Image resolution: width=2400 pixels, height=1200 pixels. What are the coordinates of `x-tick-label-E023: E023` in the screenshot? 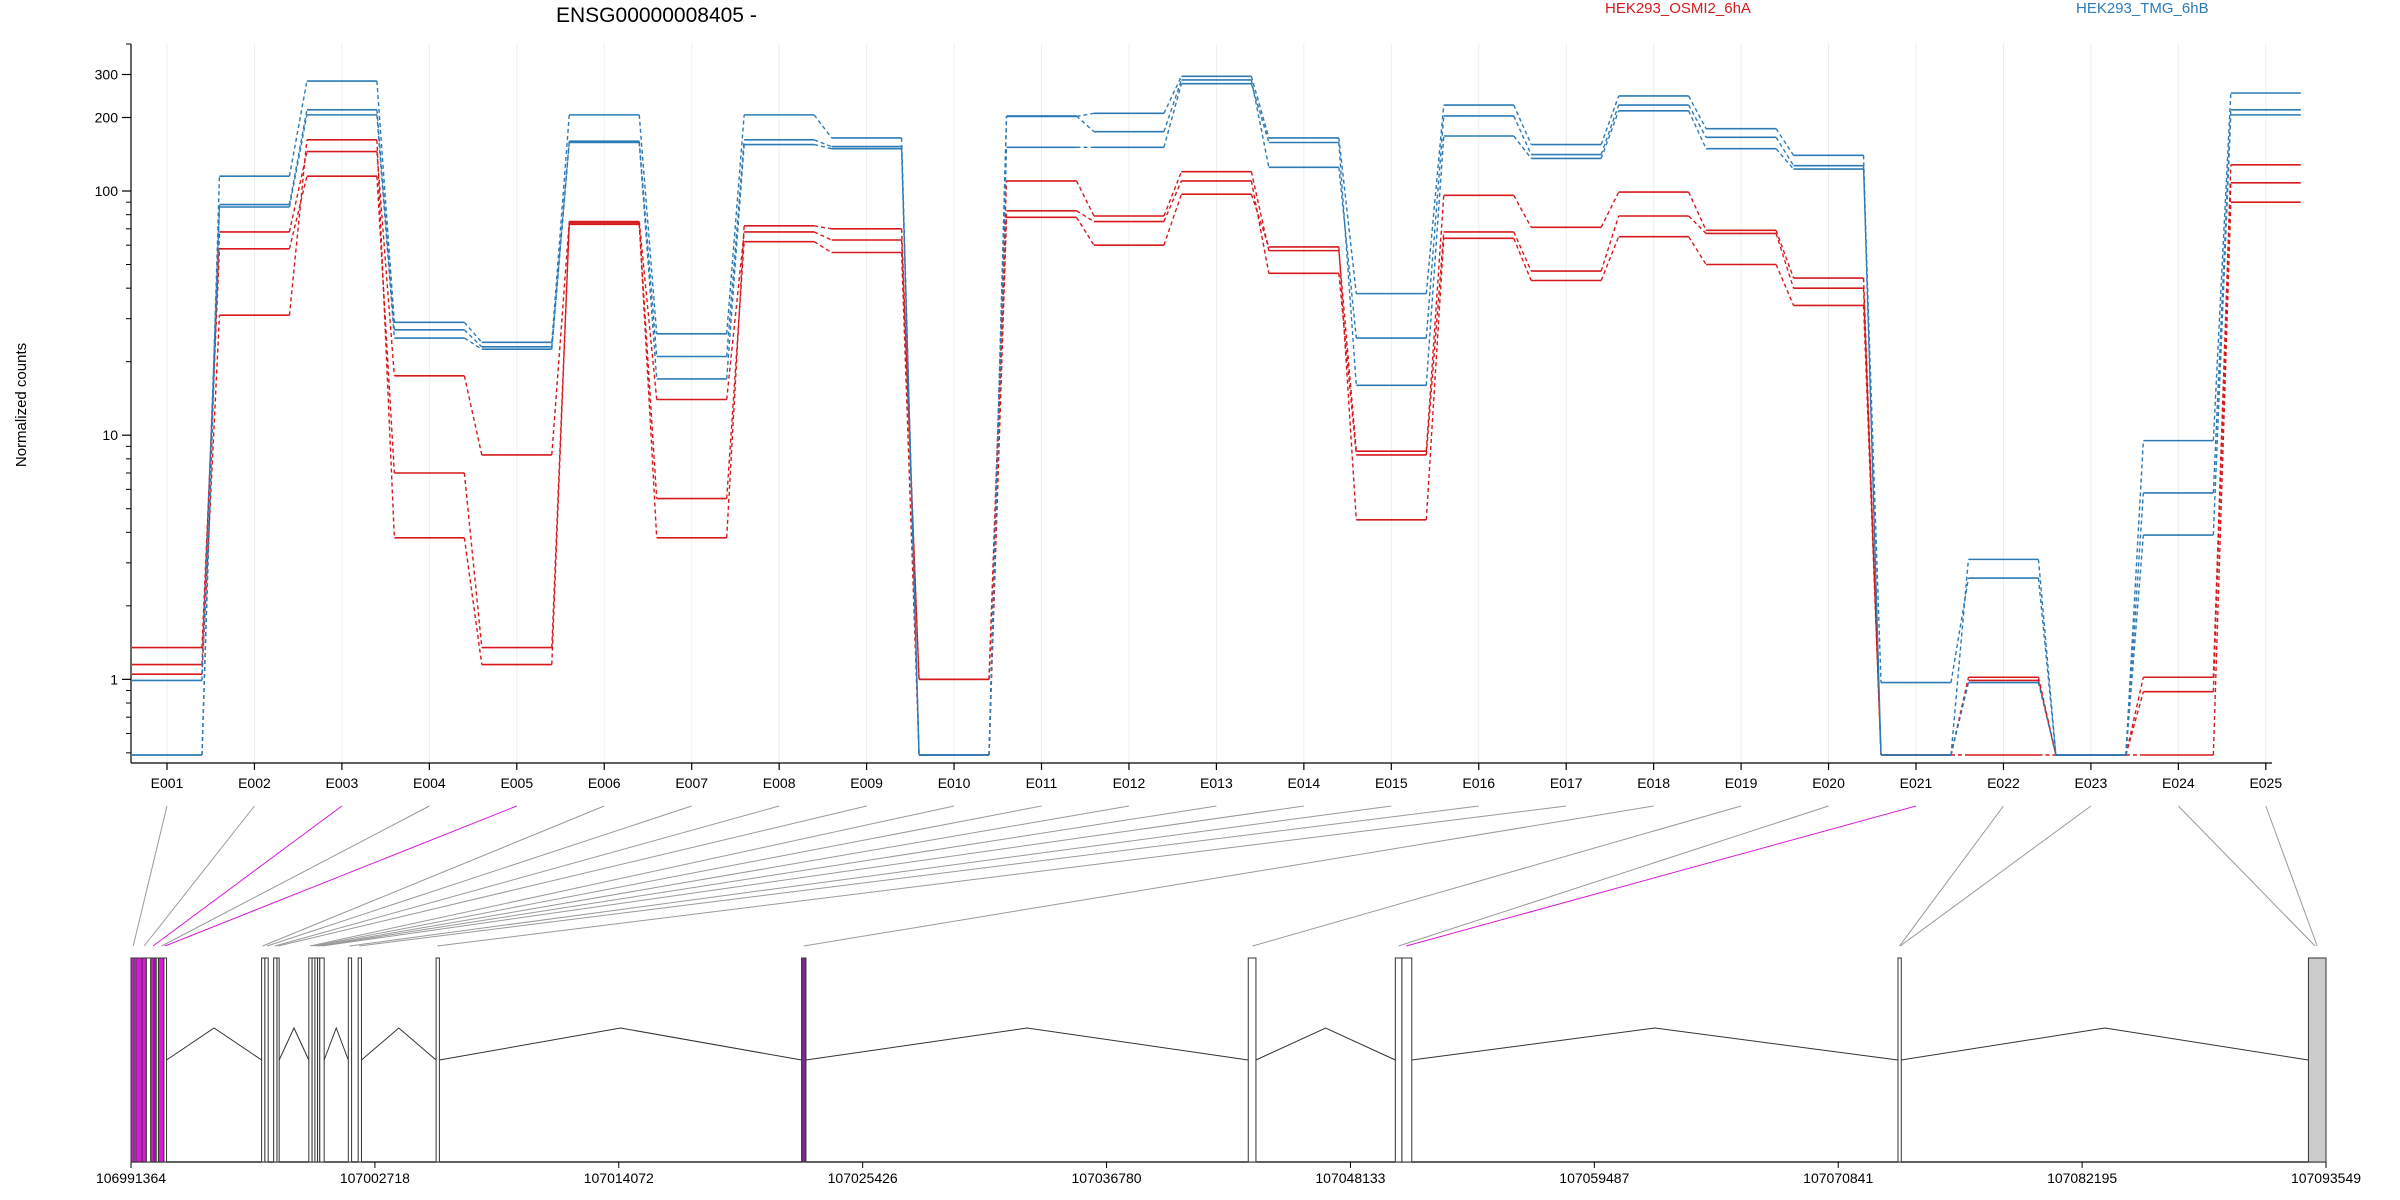 It's located at (2091, 783).